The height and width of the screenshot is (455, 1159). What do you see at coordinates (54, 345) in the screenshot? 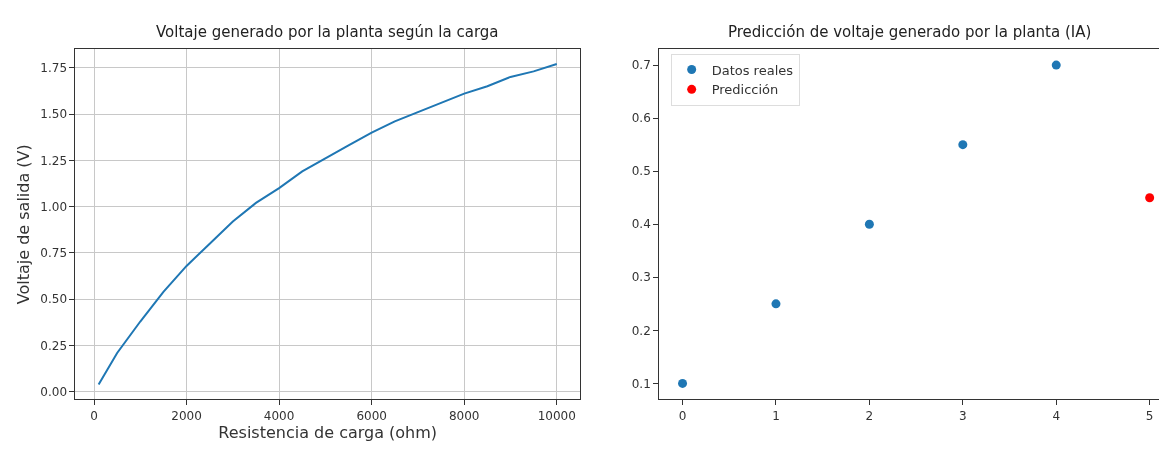
I see `y-tick-label: 0.25` at bounding box center [54, 345].